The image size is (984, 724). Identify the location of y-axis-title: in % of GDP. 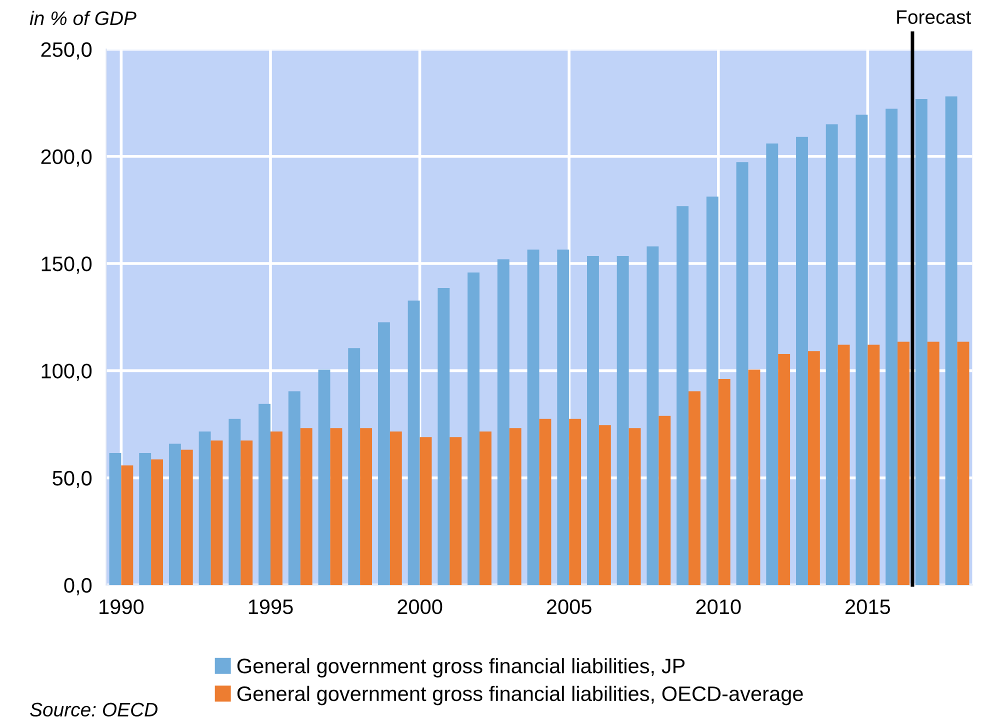
(83, 18).